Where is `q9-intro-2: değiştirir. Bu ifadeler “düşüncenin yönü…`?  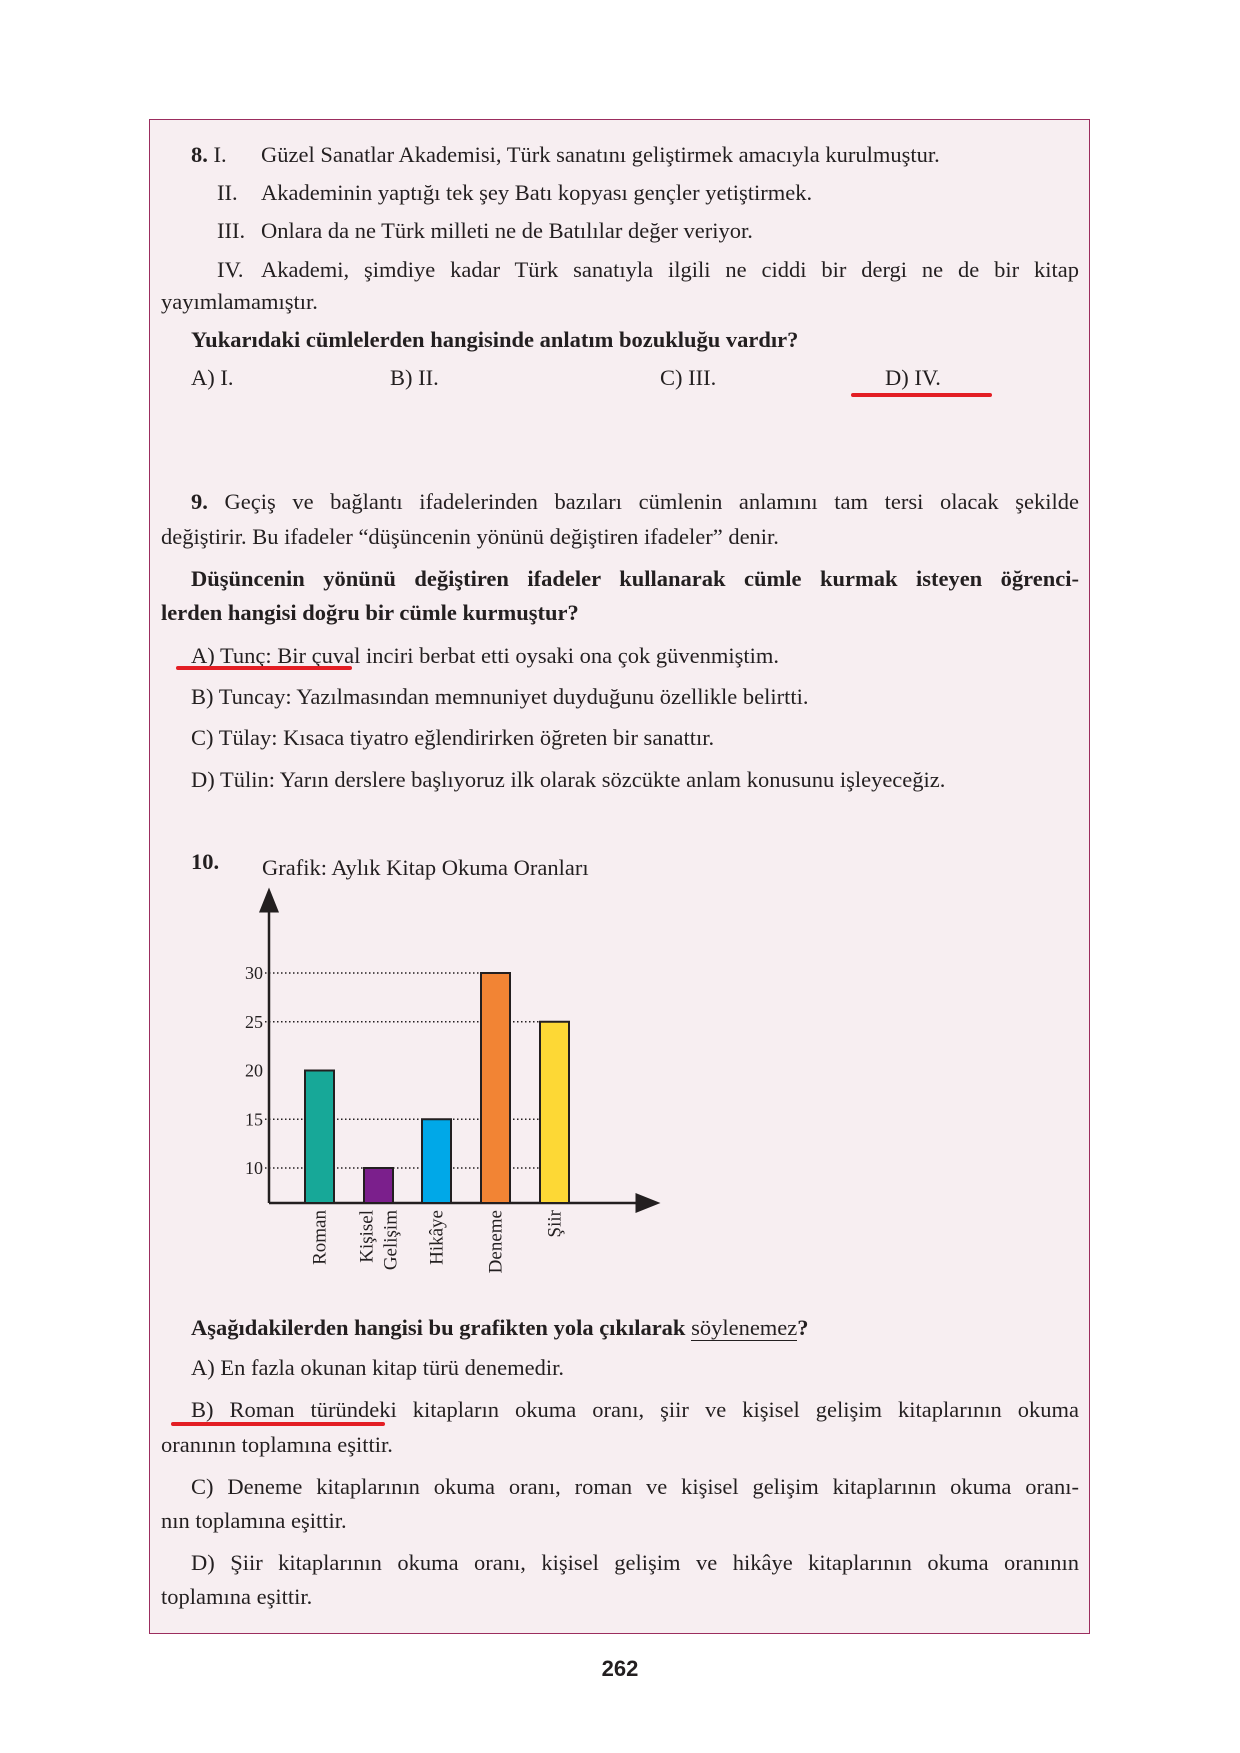
q9-intro-2: değiştirir. Bu ifadeler “düşüncenin yönü… is located at coordinates (470, 536).